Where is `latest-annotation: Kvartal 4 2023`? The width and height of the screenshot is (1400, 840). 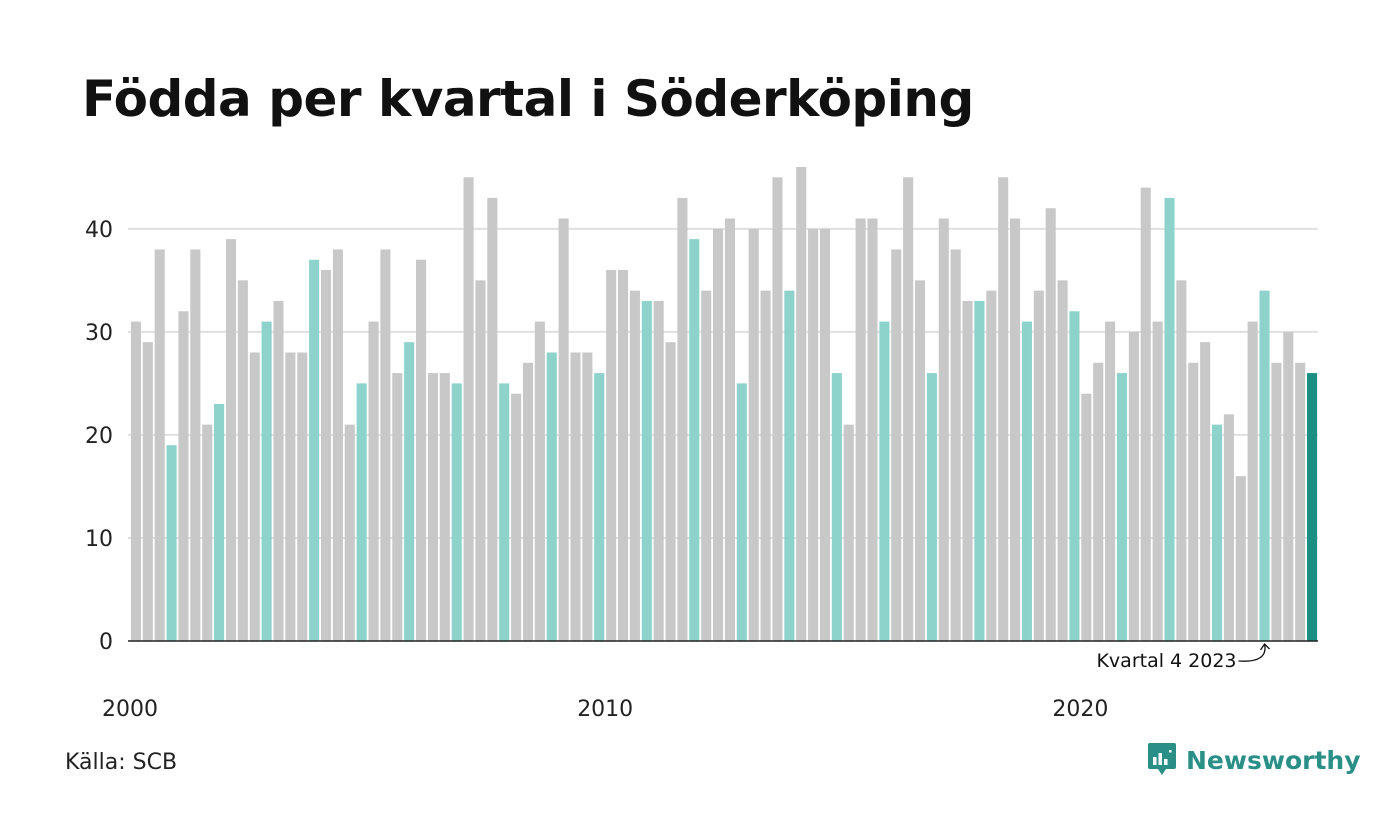
latest-annotation: Kvartal 4 2023 is located at coordinates (1183, 657).